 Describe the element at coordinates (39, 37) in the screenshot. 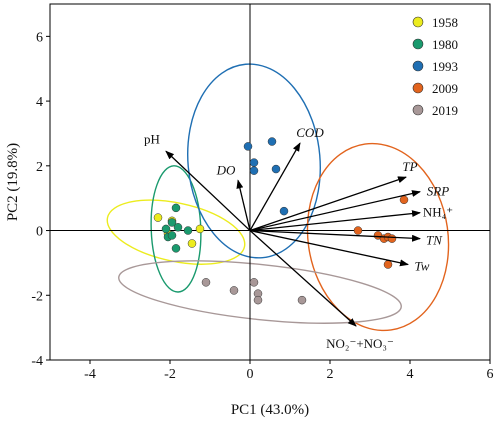

I see `y-tick-label: 6` at that location.